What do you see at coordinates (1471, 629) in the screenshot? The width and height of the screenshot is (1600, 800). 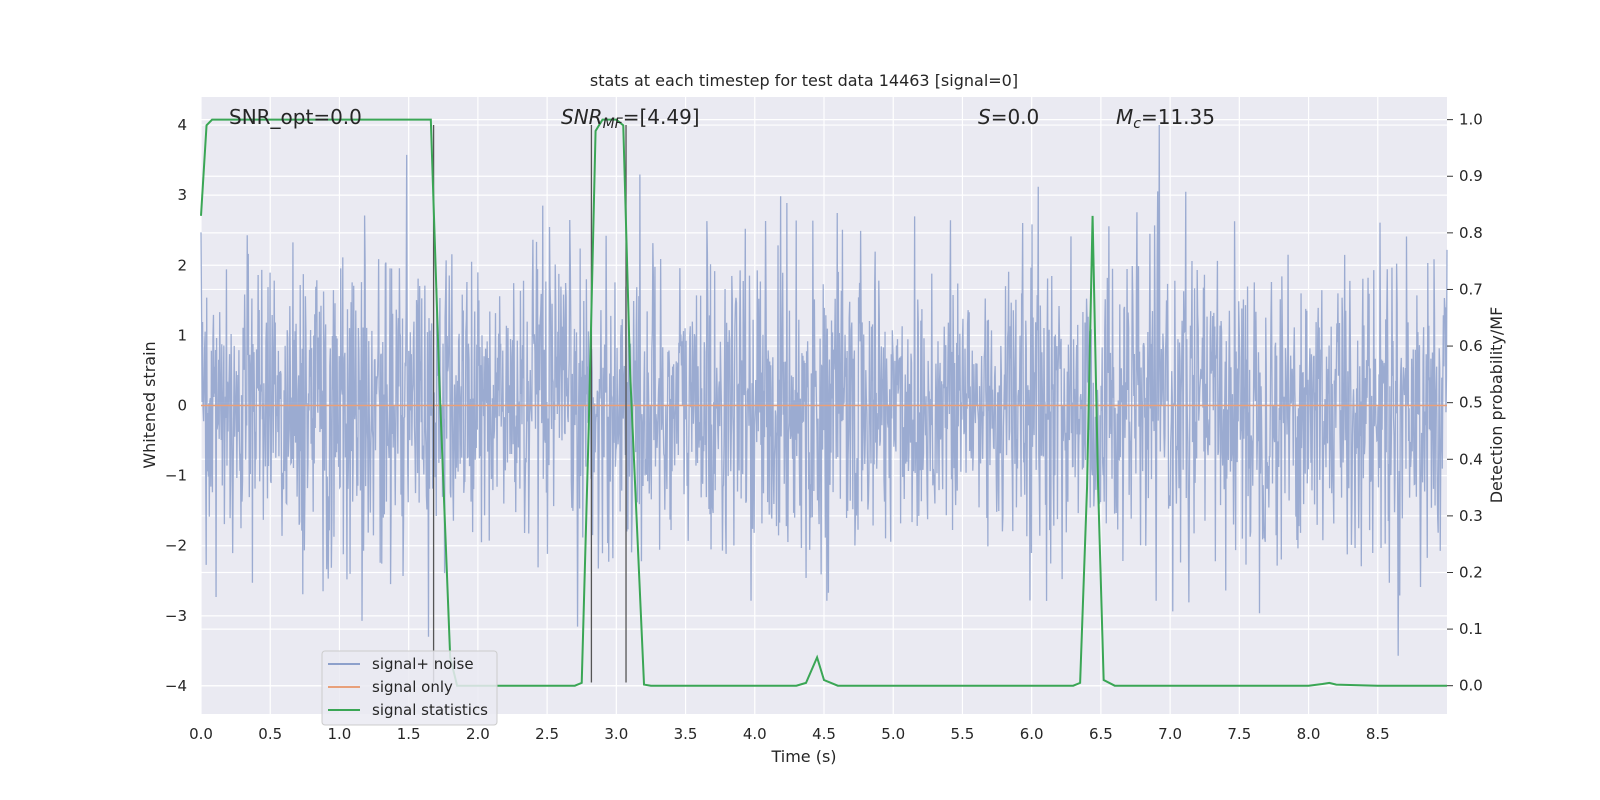 I see `y-tick-label-right: 0.1` at bounding box center [1471, 629].